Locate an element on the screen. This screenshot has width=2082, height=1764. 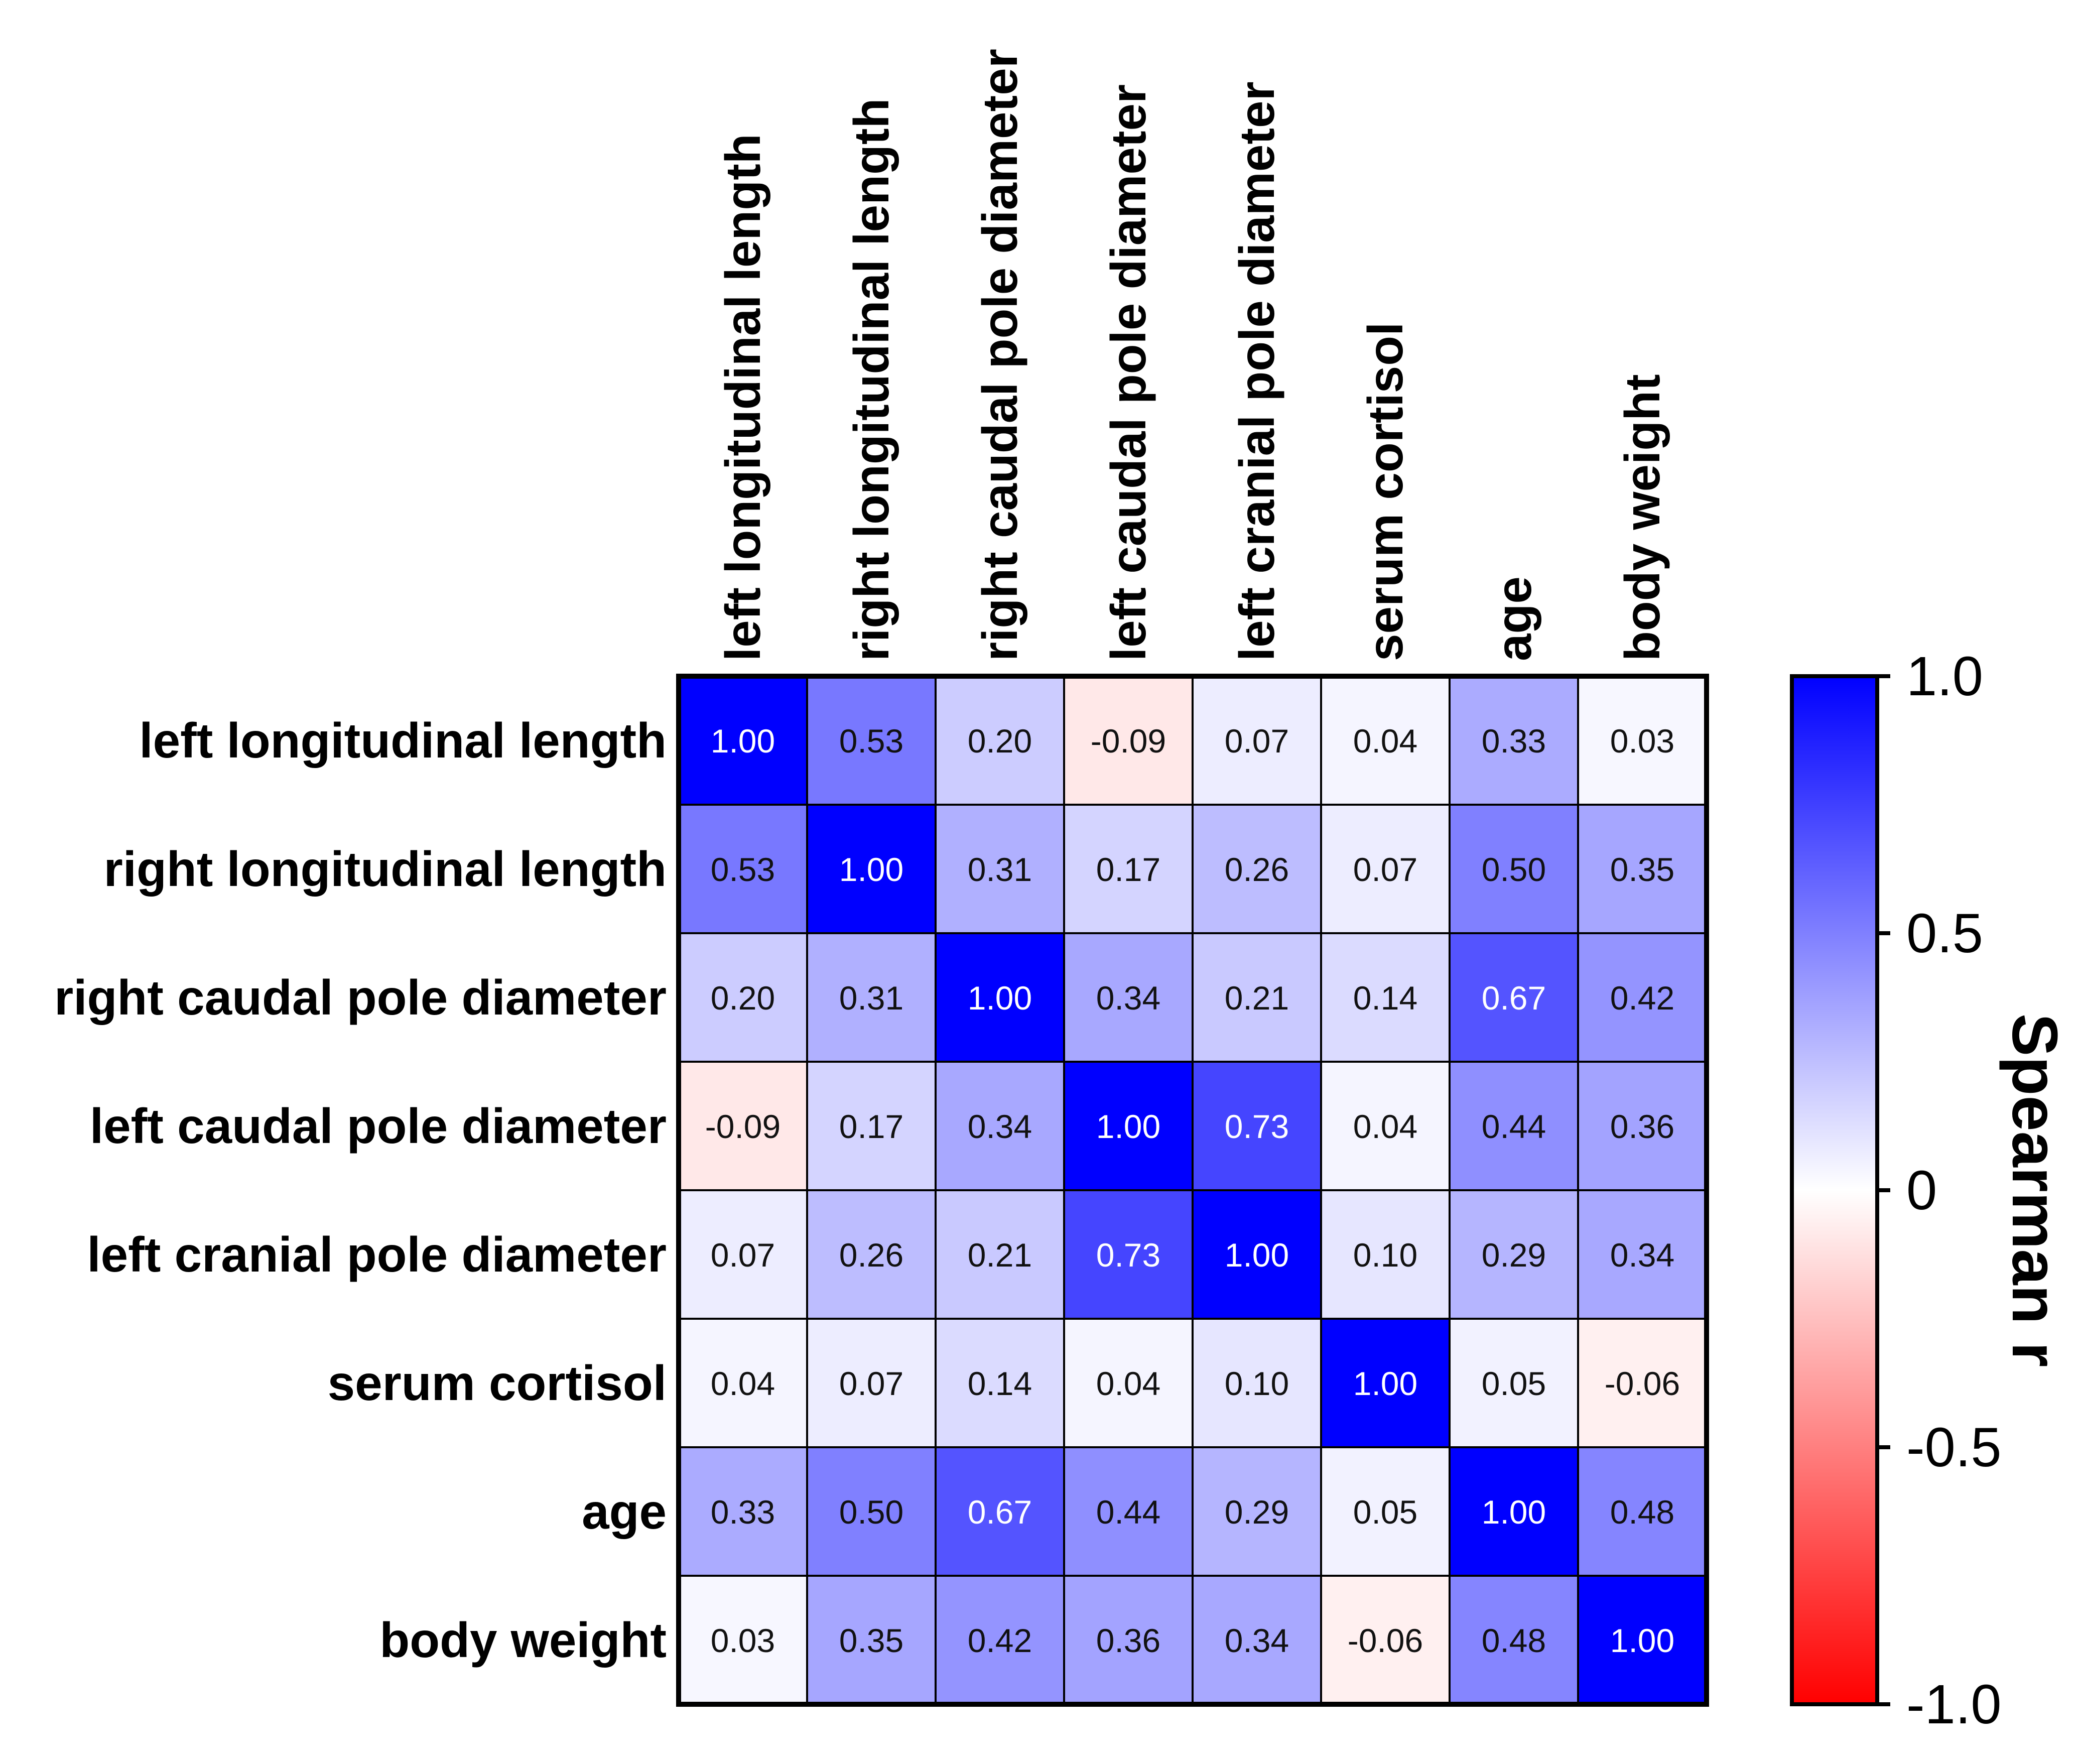
cell-value-label: 0.50 is located at coordinates (1514, 869).